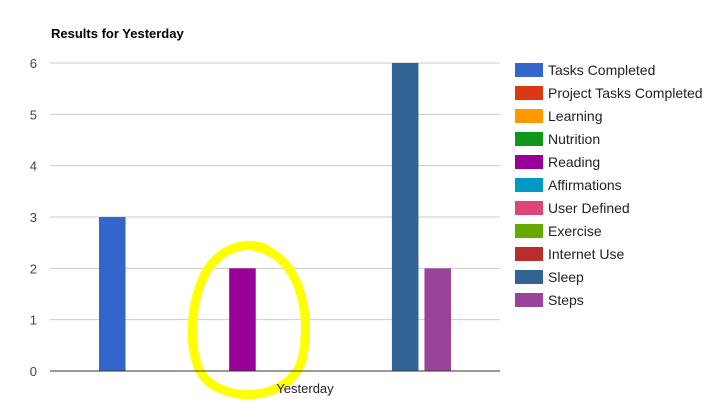  Describe the element at coordinates (529, 162) in the screenshot. I see `legend-swatch-reading` at that location.